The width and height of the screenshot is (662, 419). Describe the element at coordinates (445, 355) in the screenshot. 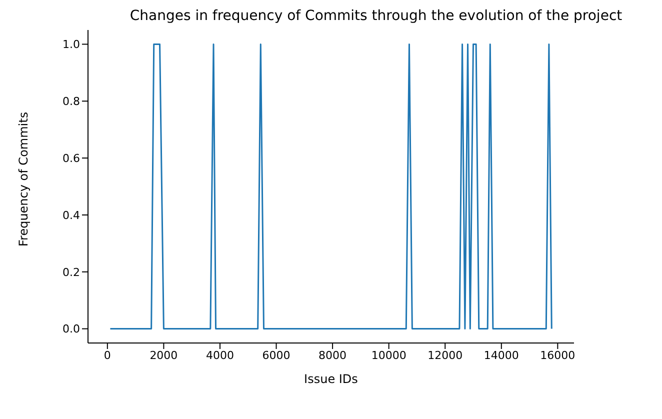

I see `x-tick-label: 12000` at that location.